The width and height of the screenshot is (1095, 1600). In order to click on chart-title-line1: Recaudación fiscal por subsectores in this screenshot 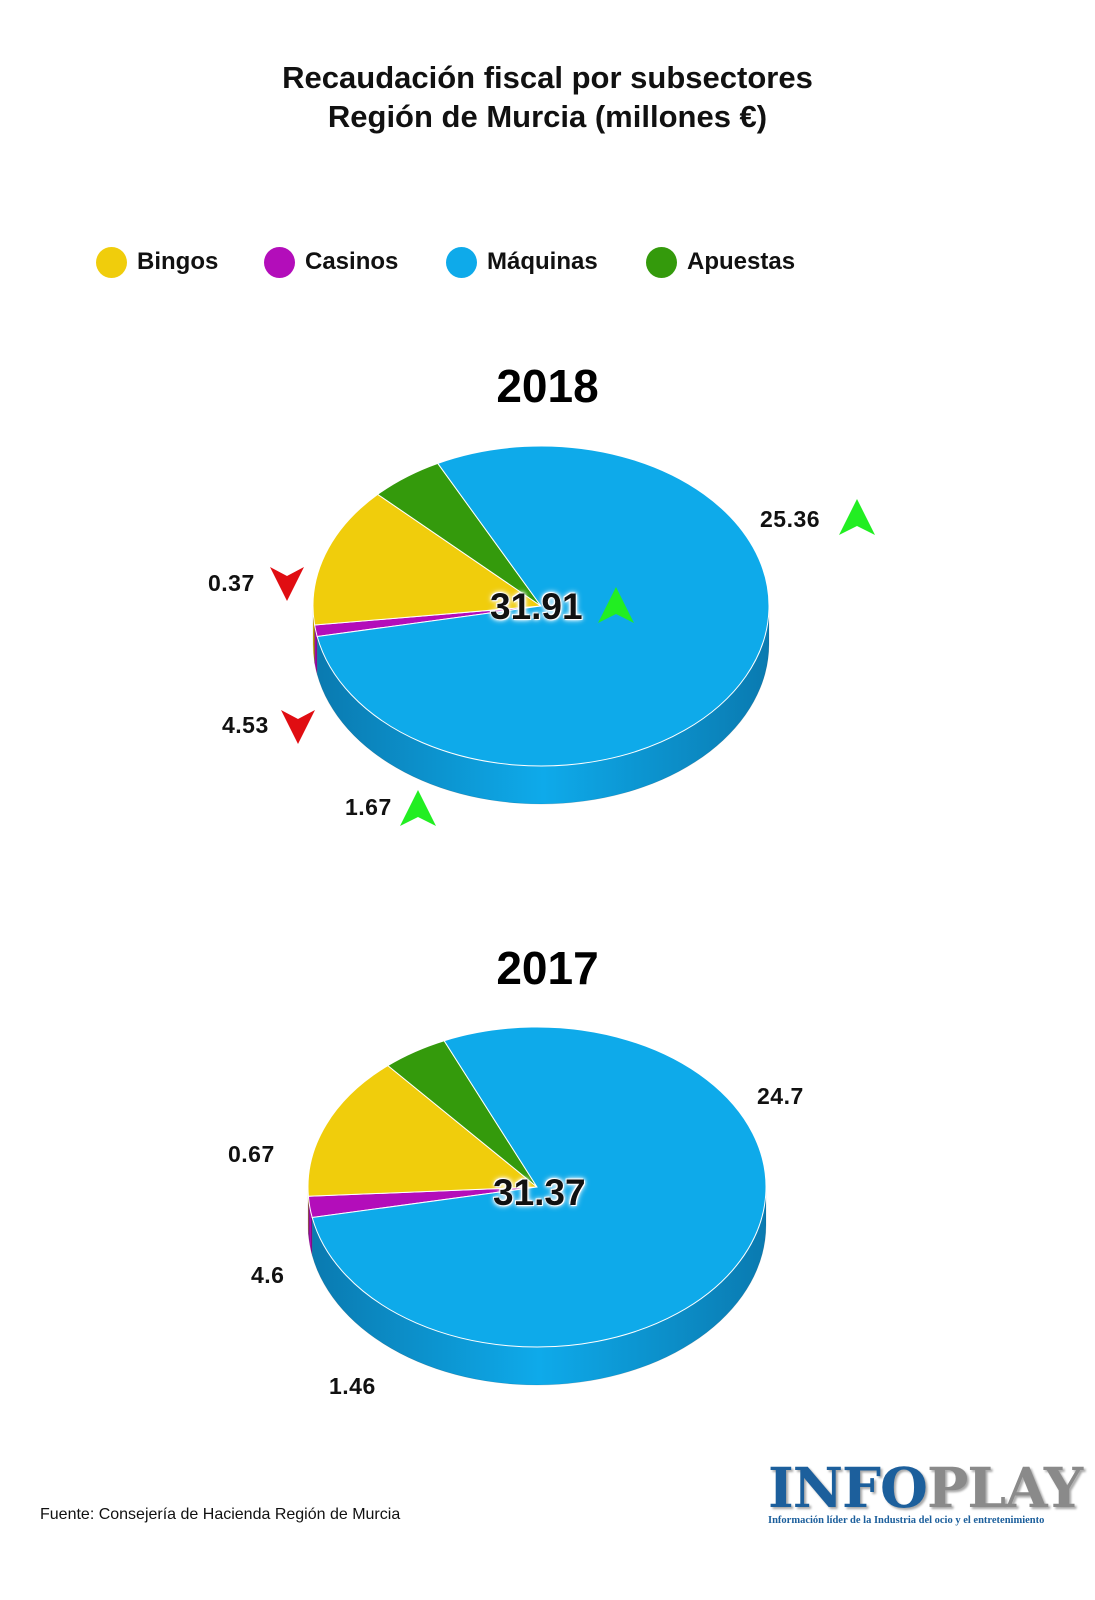, I will do `click(547, 77)`.